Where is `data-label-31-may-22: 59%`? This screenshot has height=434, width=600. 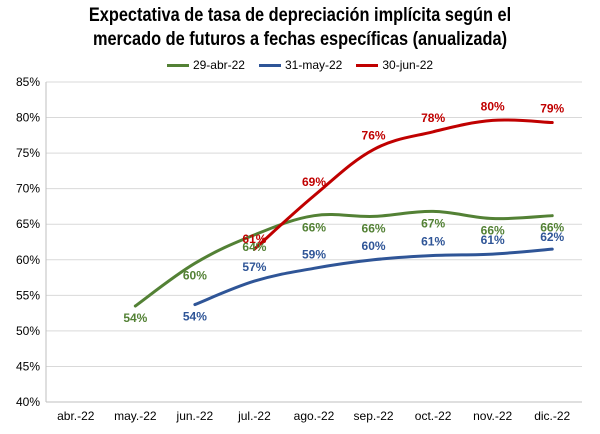 data-label-31-may-22: 59% is located at coordinates (314, 254).